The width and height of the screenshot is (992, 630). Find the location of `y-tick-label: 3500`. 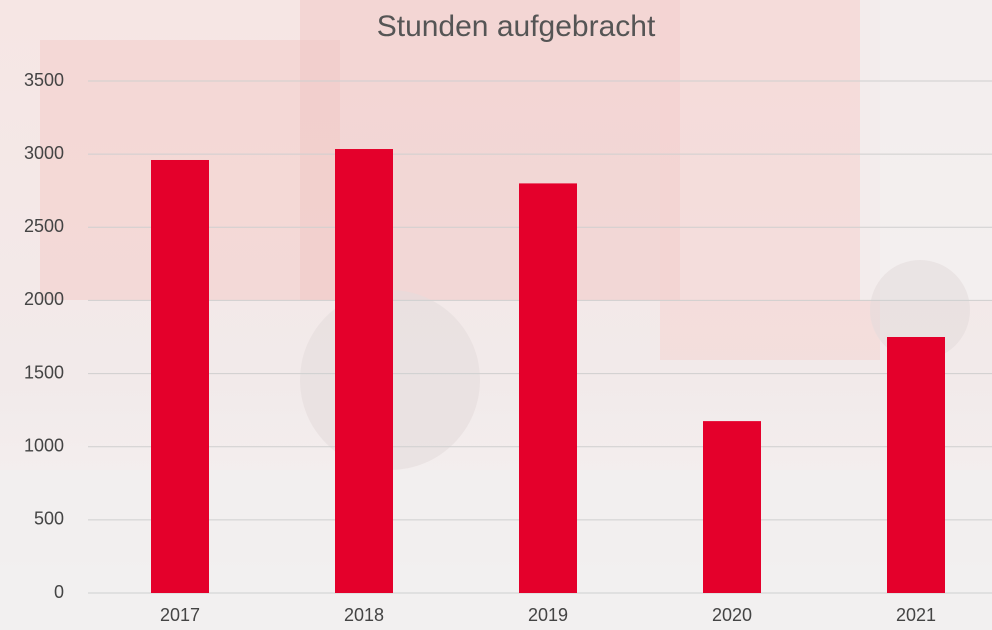

y-tick-label: 3500 is located at coordinates (44, 80).